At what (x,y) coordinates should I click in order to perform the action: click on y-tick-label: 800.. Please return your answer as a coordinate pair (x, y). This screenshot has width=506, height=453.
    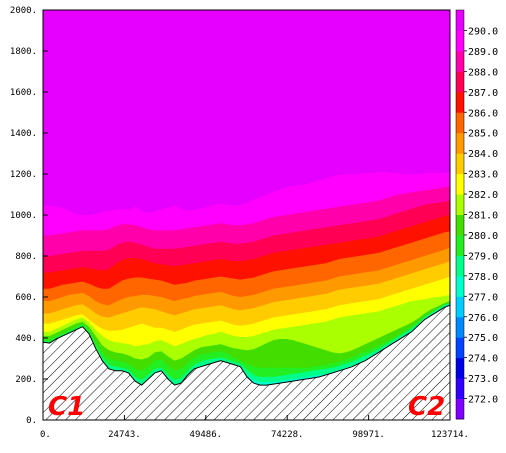
    Looking at the image, I should click on (26, 257).